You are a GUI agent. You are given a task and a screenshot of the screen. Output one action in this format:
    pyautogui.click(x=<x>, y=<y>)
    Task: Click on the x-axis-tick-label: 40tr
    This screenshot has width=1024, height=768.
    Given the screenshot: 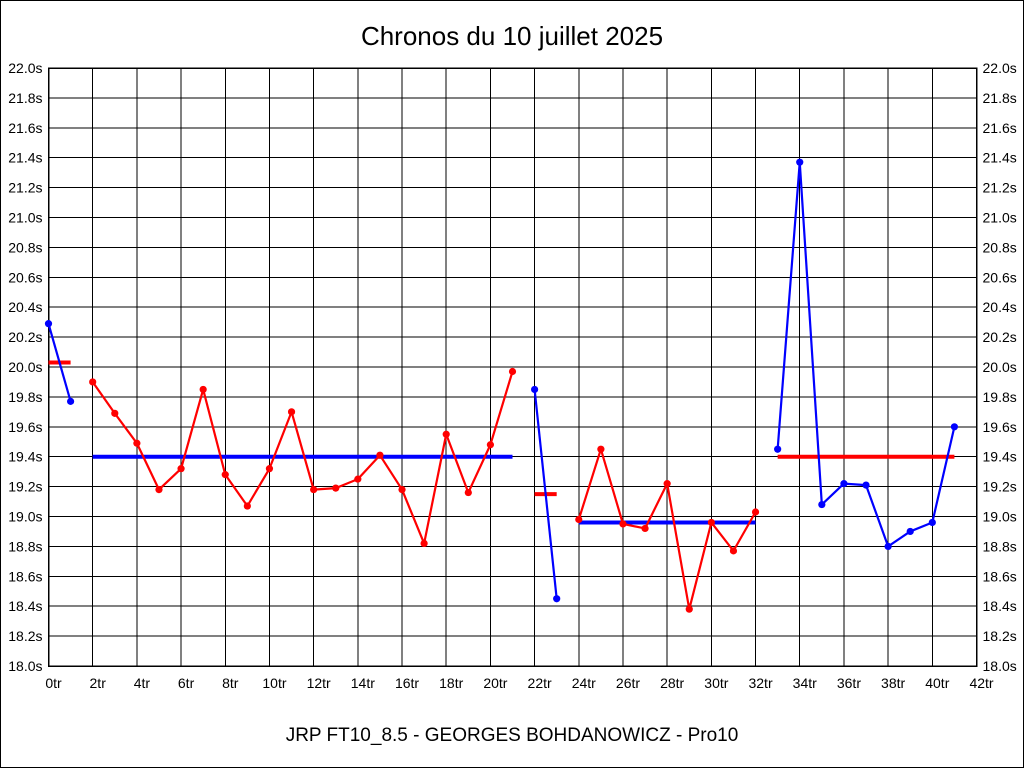 What is the action you would take?
    pyautogui.click(x=937, y=683)
    